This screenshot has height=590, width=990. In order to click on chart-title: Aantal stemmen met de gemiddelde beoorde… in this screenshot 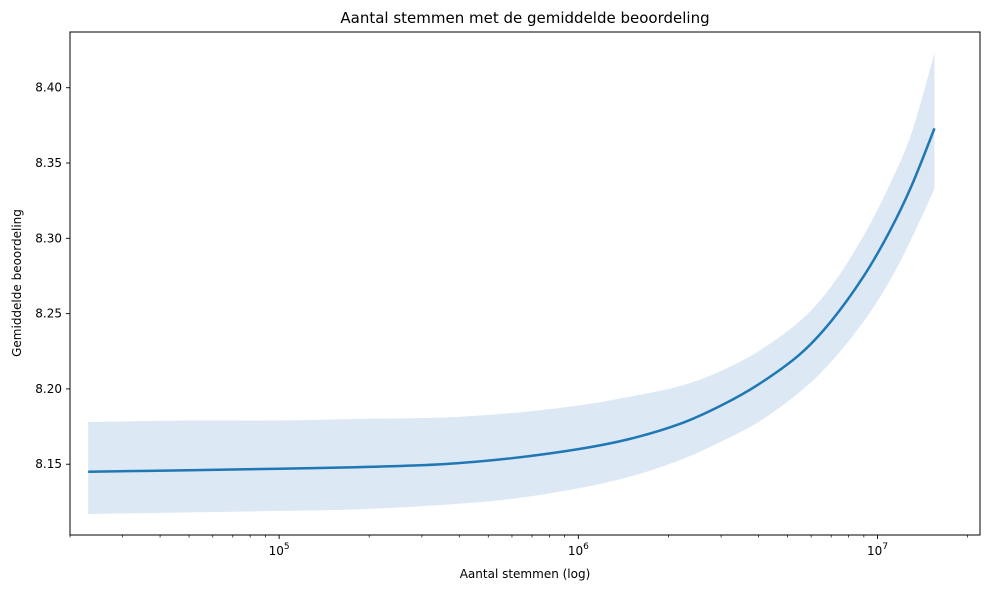, I will do `click(524, 18)`.